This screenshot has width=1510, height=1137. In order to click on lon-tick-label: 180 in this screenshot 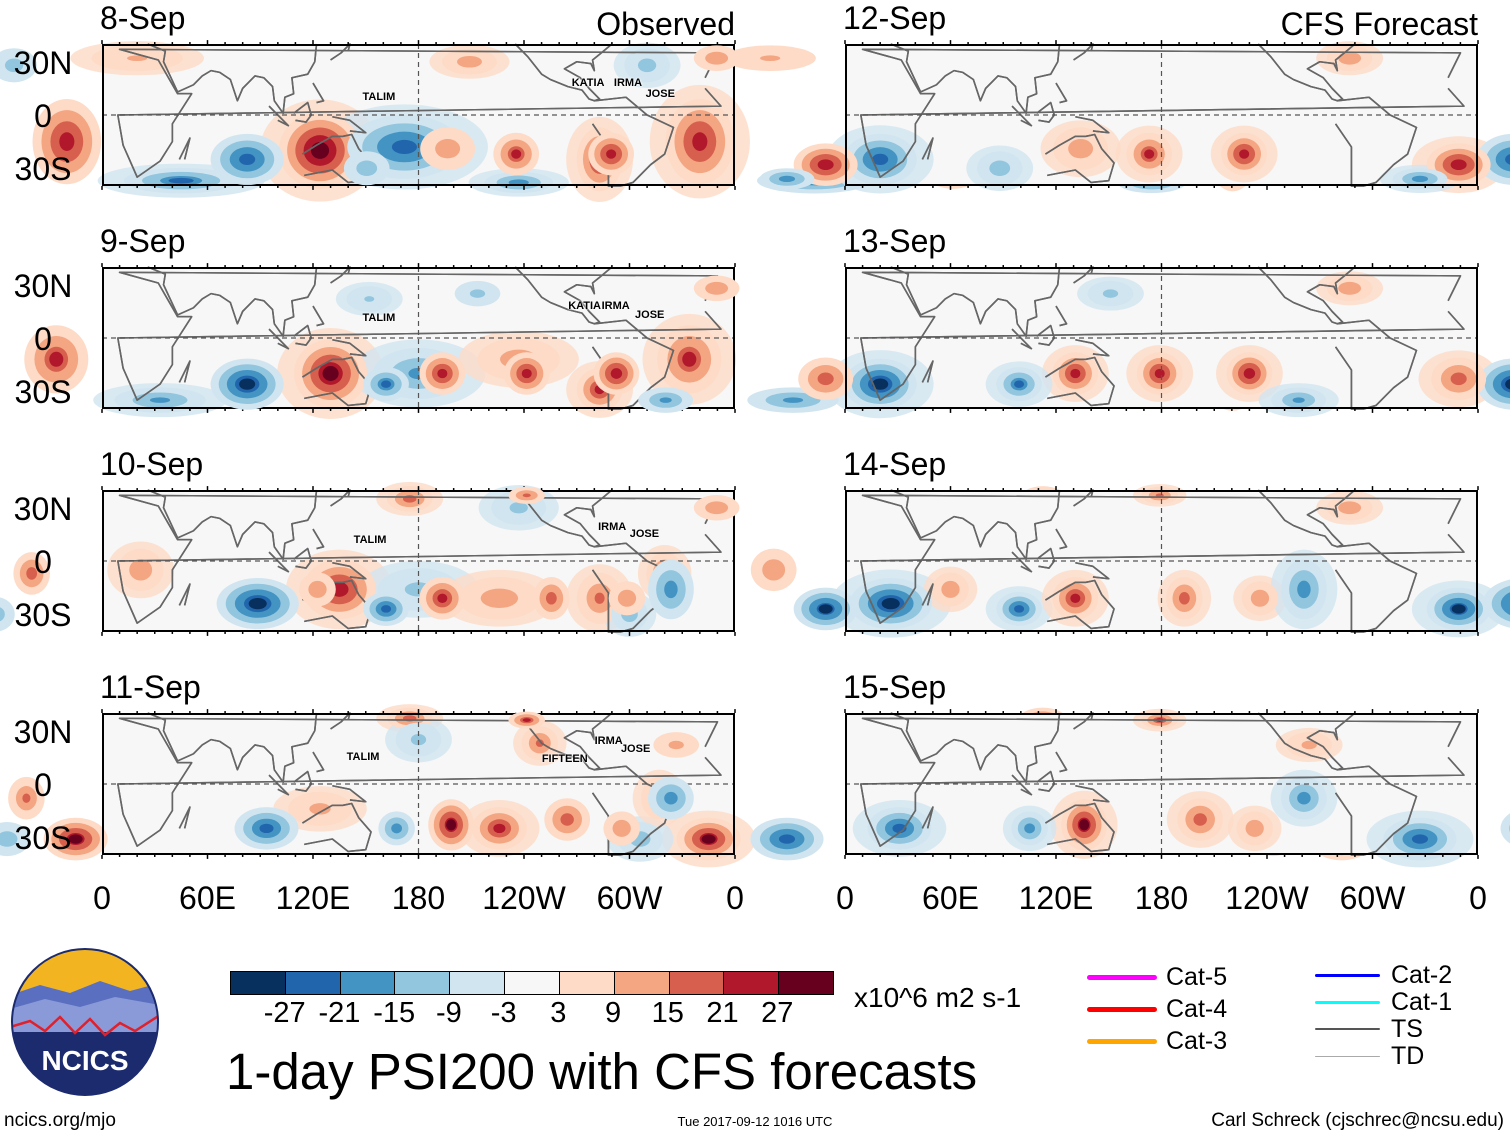, I will do `click(1161, 898)`.